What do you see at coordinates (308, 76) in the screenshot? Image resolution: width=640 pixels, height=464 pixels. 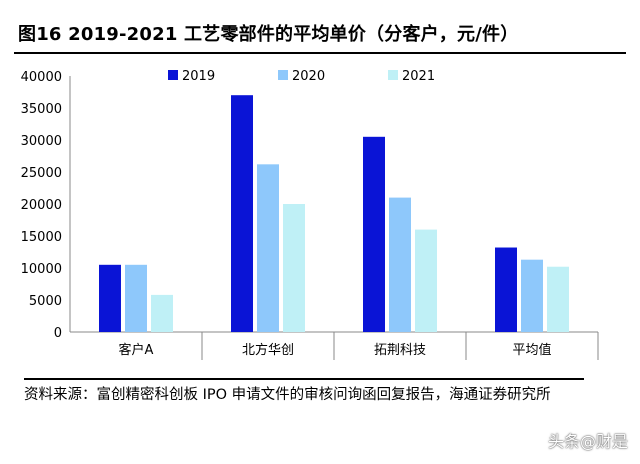 I see `legend-label: 2020` at bounding box center [308, 76].